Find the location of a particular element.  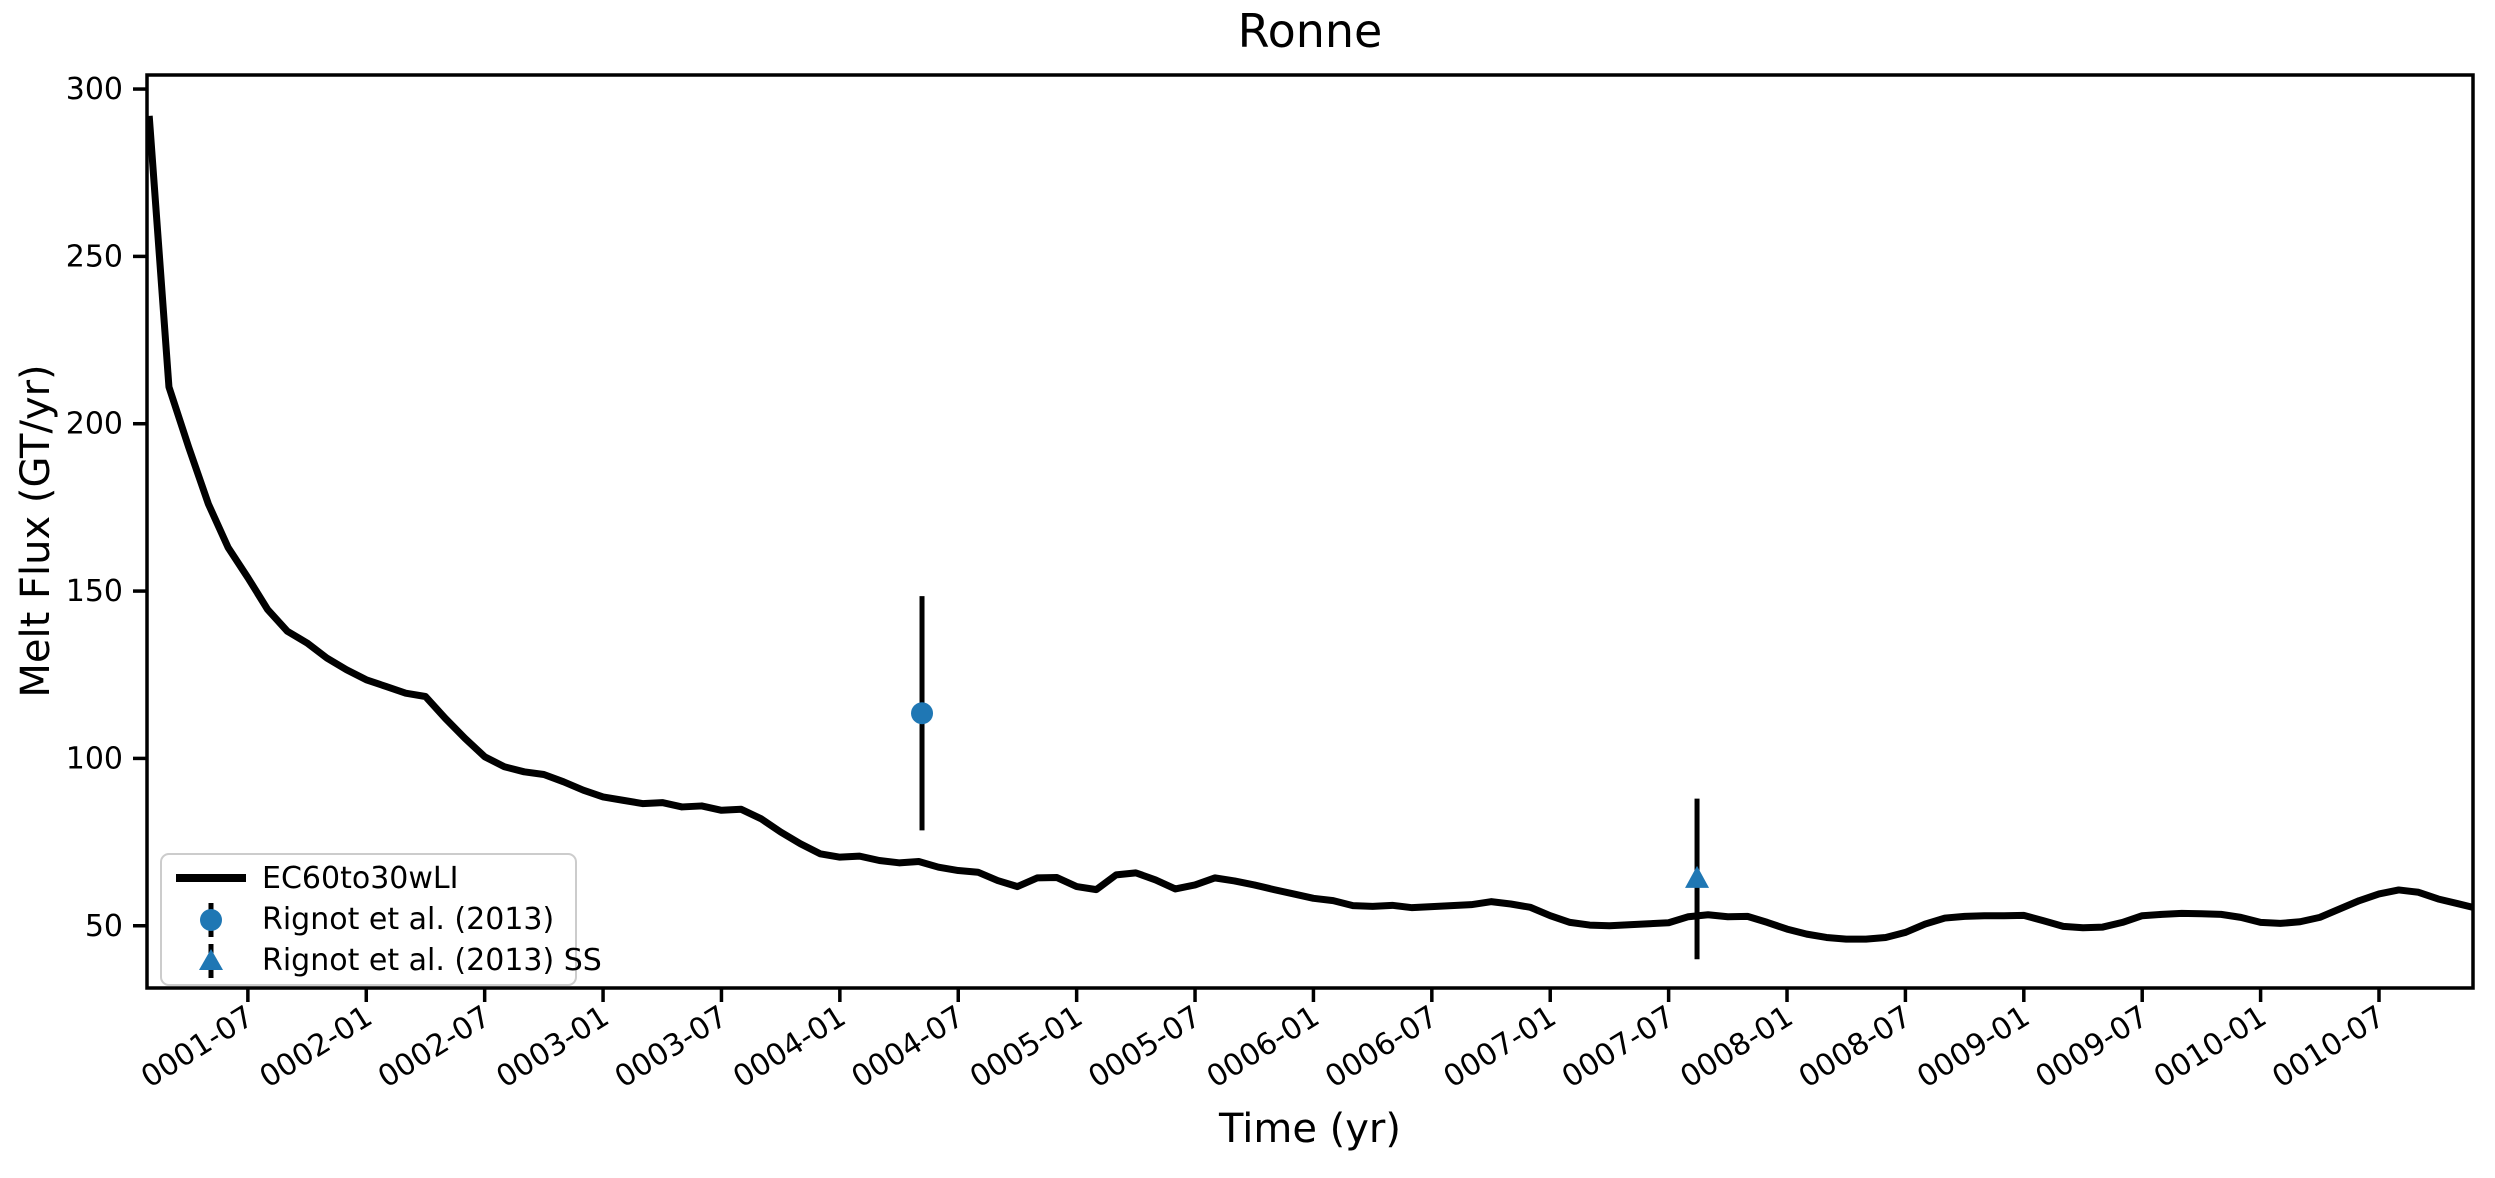

x-tick-label: 0008-01 is located at coordinates (1736, 1047).